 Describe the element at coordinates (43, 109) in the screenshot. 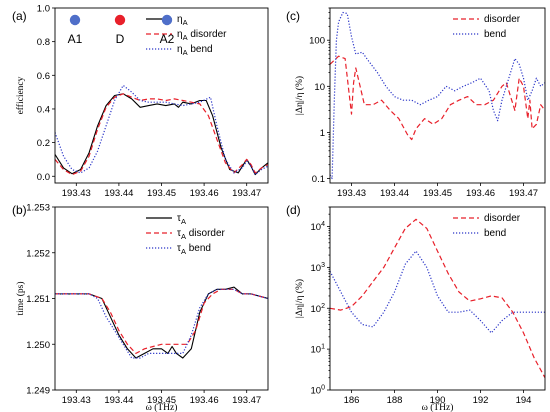

I see `y-tick-label: 0.4` at that location.